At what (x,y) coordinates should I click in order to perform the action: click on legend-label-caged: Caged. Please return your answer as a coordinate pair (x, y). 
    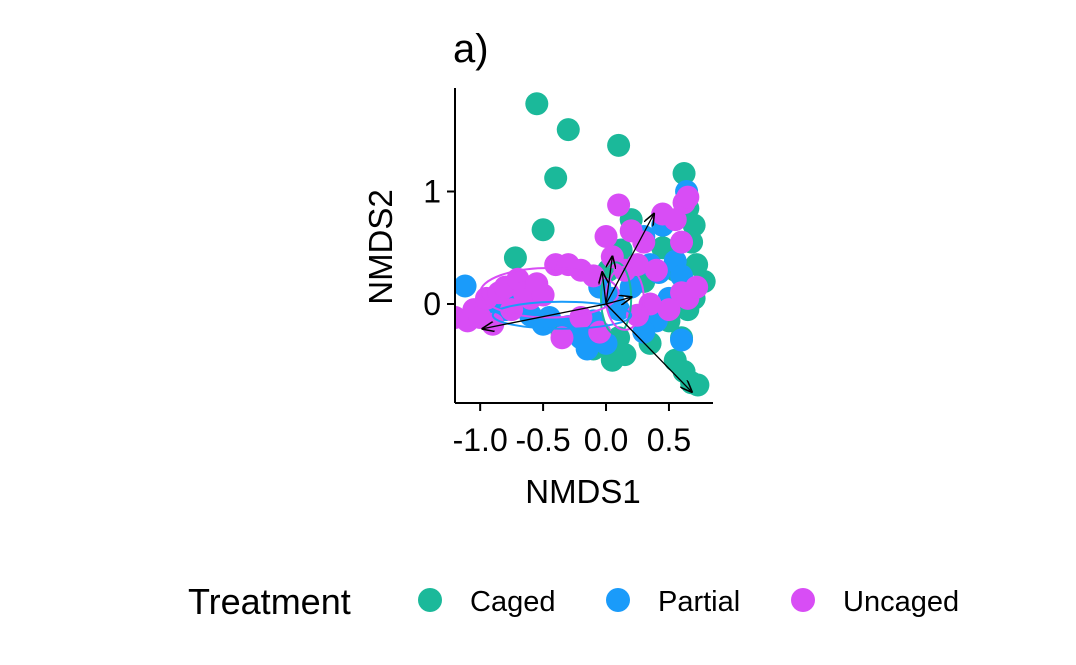
    Looking at the image, I should click on (512, 602).